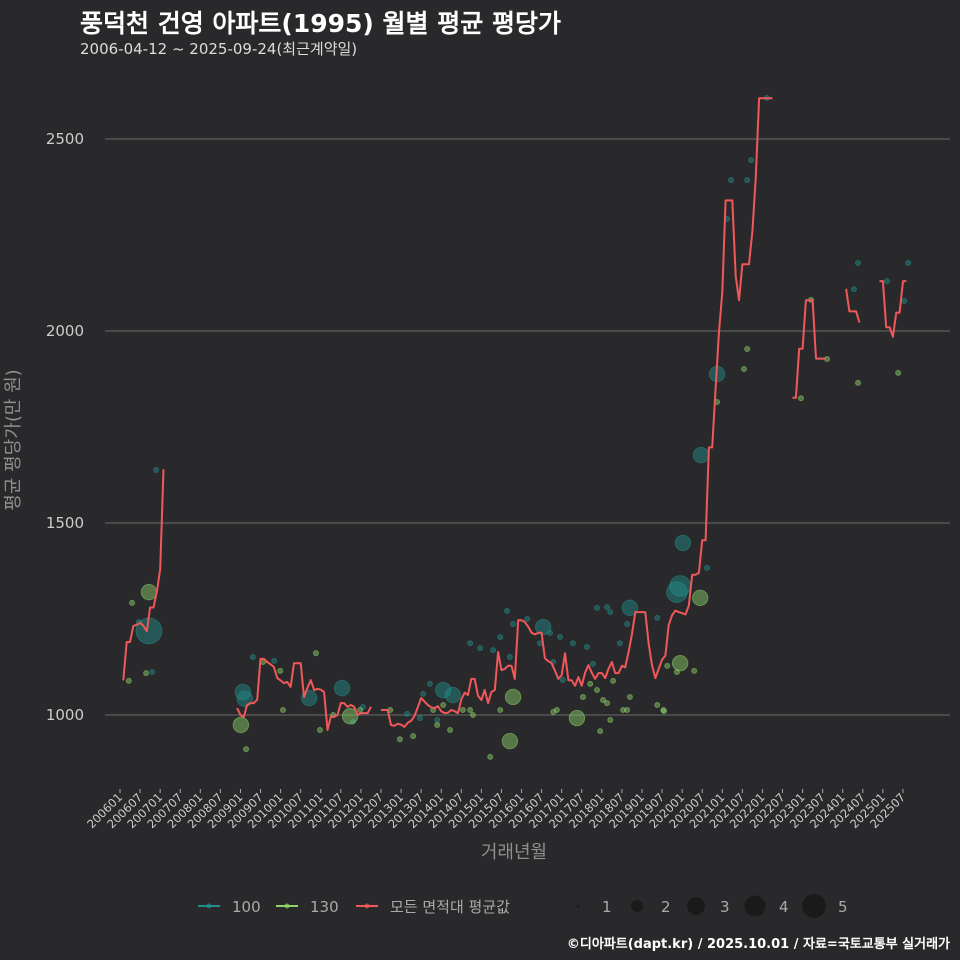 The width and height of the screenshot is (960, 960). What do you see at coordinates (607, 907) in the screenshot?
I see `legend-size-label: 1` at bounding box center [607, 907].